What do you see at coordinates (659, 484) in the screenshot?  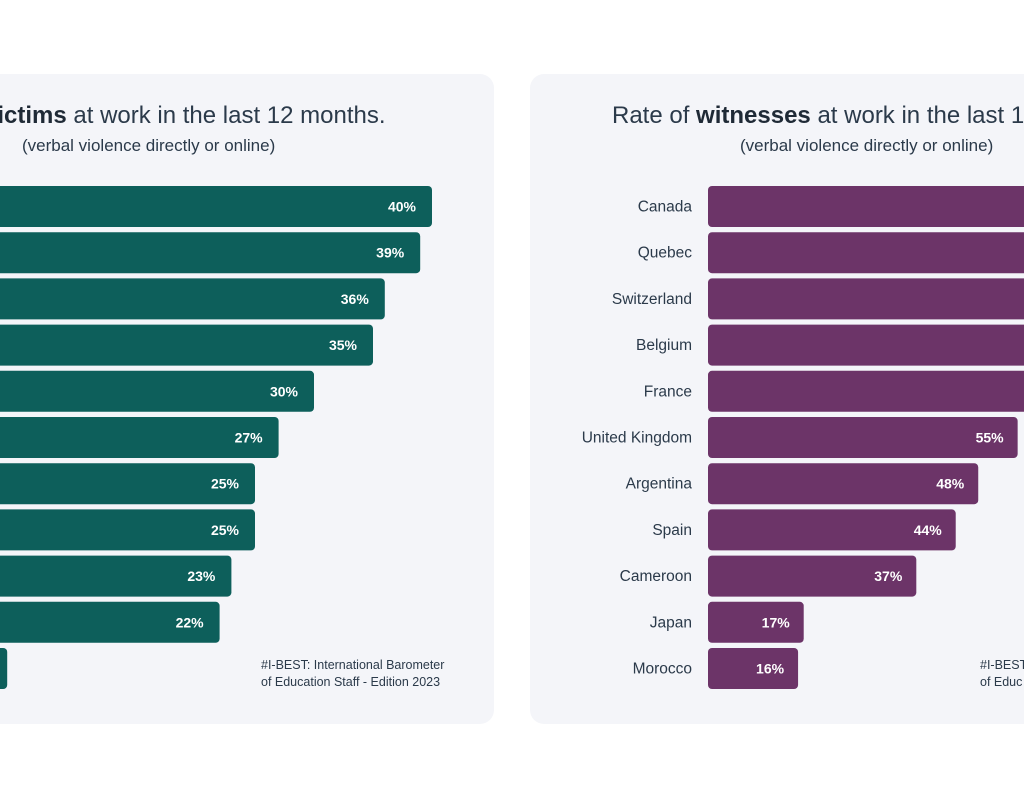 I see `witnesses-category-label: Argentina` at bounding box center [659, 484].